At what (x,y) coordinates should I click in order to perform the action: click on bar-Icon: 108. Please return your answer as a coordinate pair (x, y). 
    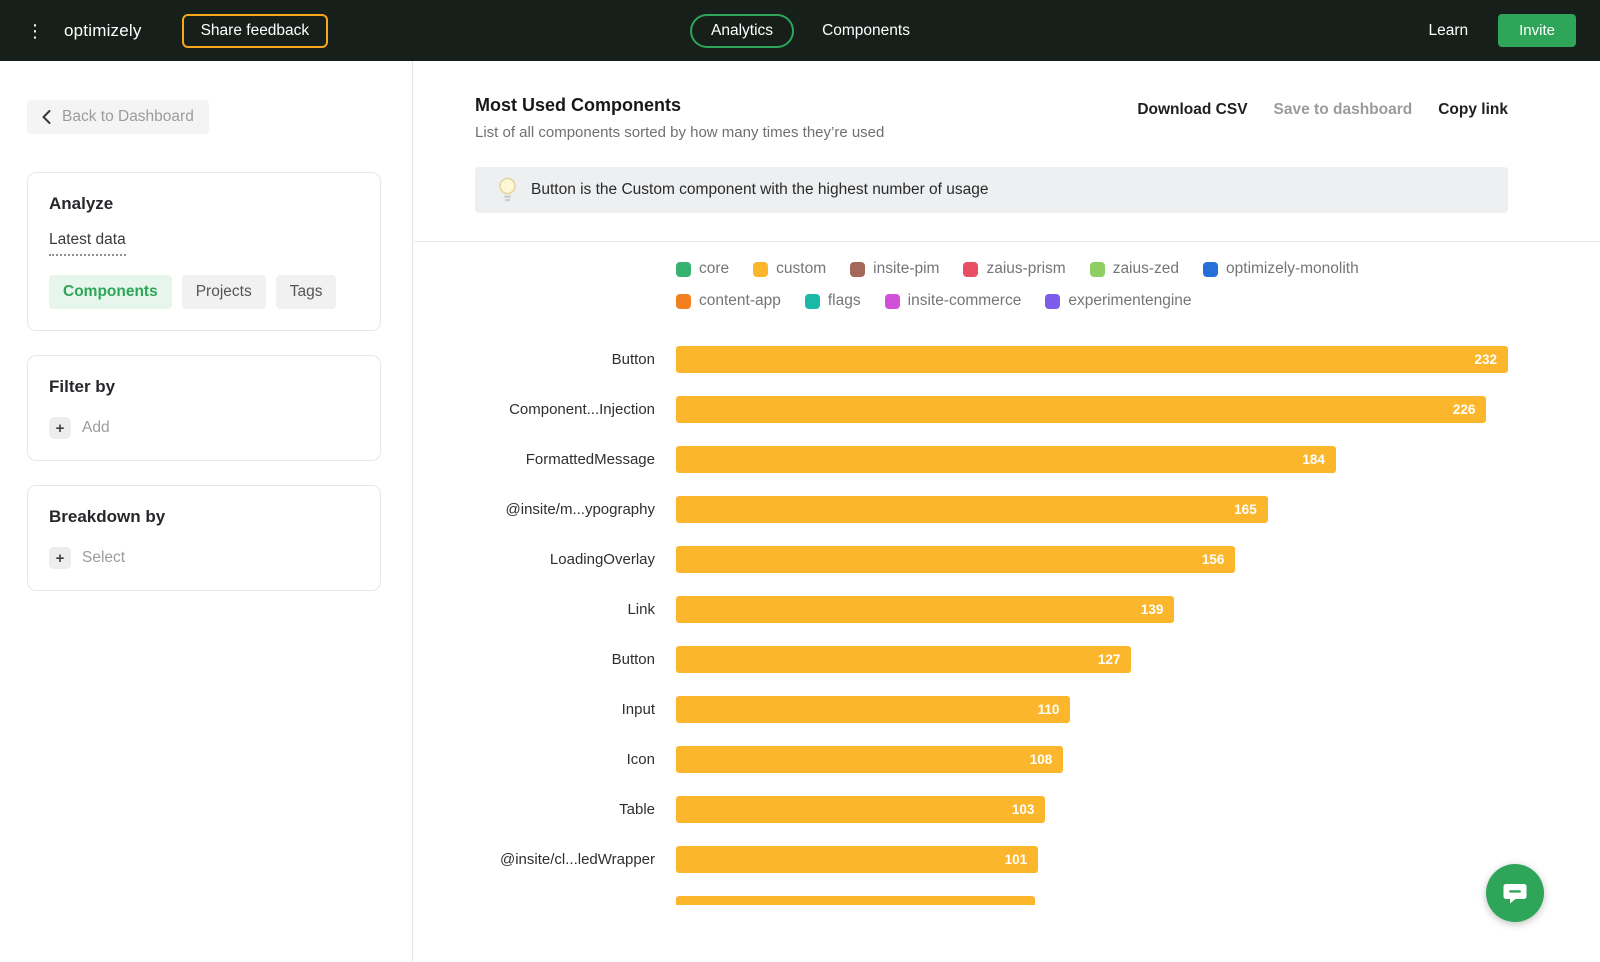
    Looking at the image, I should click on (870, 759).